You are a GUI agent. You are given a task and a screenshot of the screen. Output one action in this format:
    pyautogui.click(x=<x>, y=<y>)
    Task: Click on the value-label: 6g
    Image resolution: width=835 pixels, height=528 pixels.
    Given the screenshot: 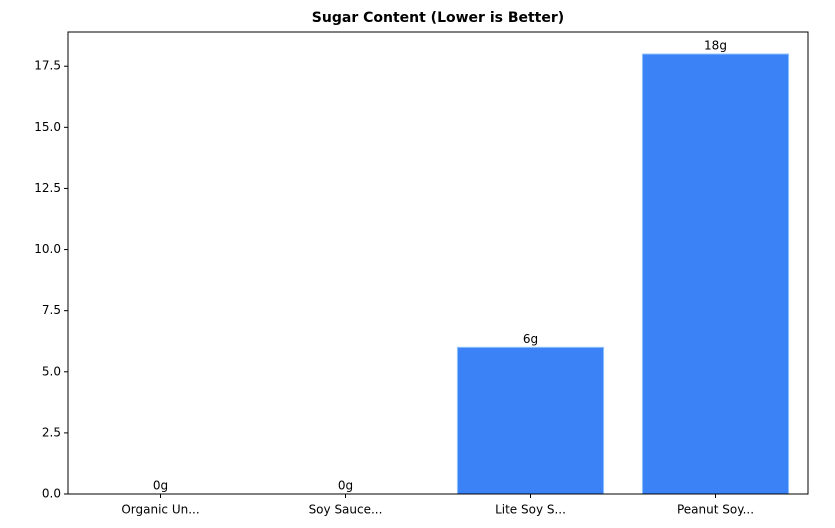 What is the action you would take?
    pyautogui.click(x=530, y=339)
    